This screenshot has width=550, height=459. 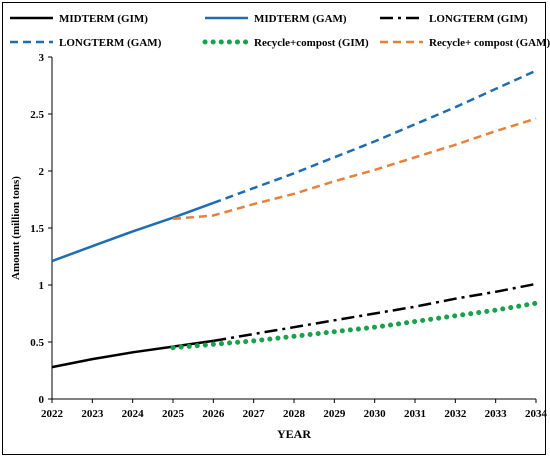 What do you see at coordinates (37, 115) in the screenshot?
I see `y-tick-label: 2.5` at bounding box center [37, 115].